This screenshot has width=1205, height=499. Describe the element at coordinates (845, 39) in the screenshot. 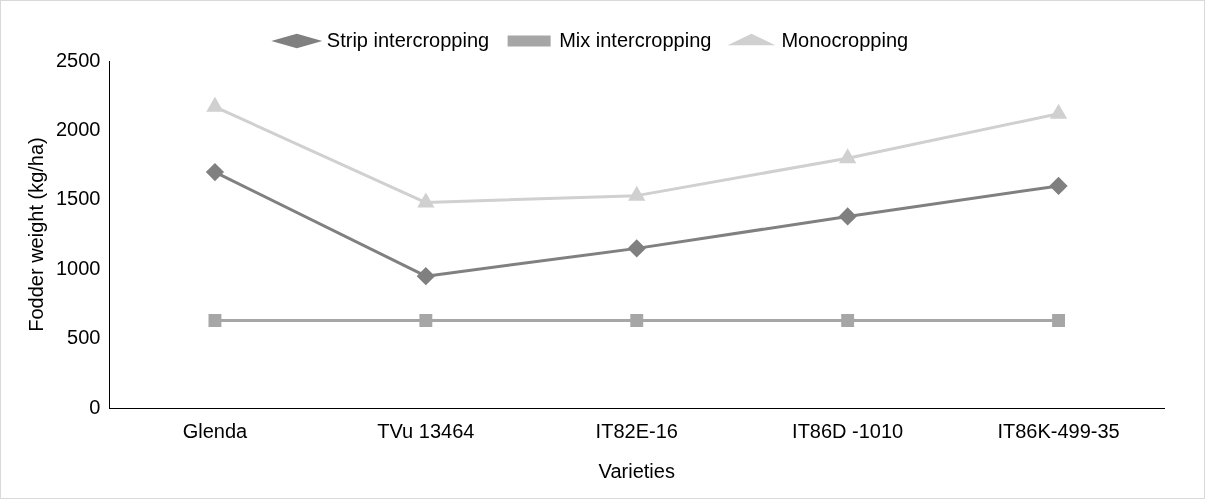

I see `legend-label: Monocropping` at that location.